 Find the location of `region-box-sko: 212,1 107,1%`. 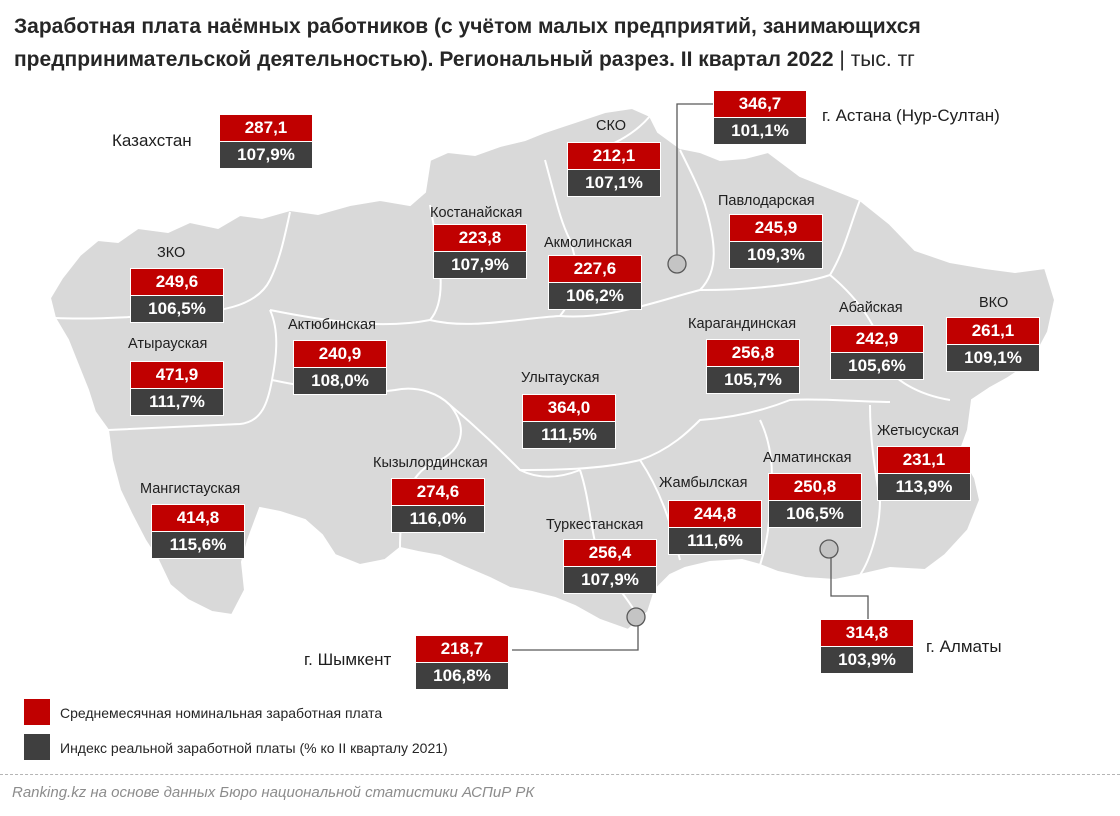

region-box-sko: 212,1 107,1% is located at coordinates (614, 169).